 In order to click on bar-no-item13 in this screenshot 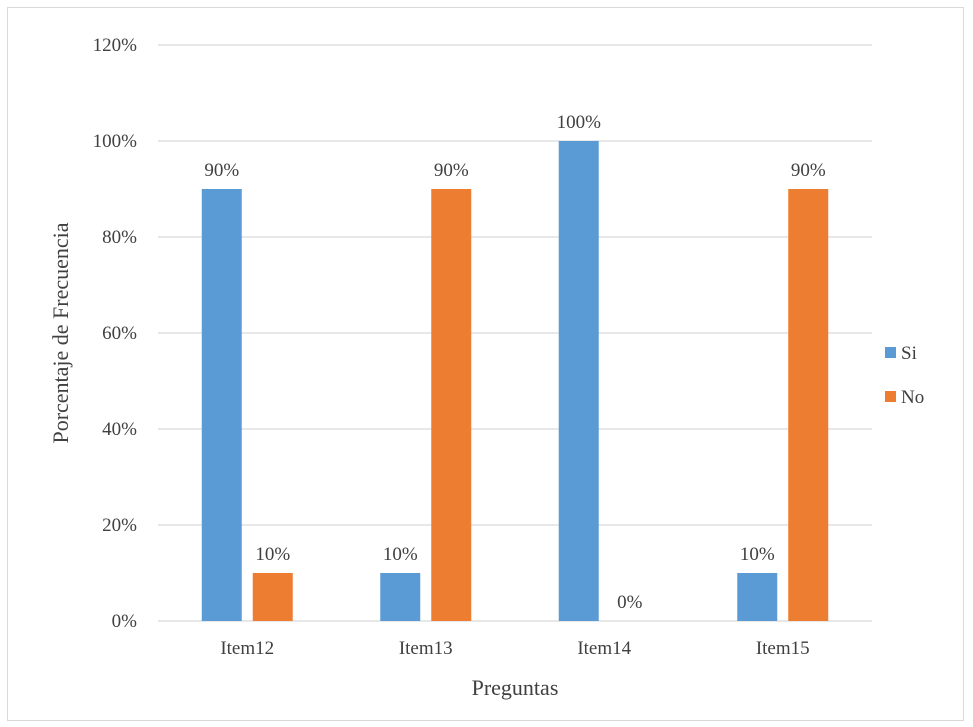, I will do `click(451, 405)`.